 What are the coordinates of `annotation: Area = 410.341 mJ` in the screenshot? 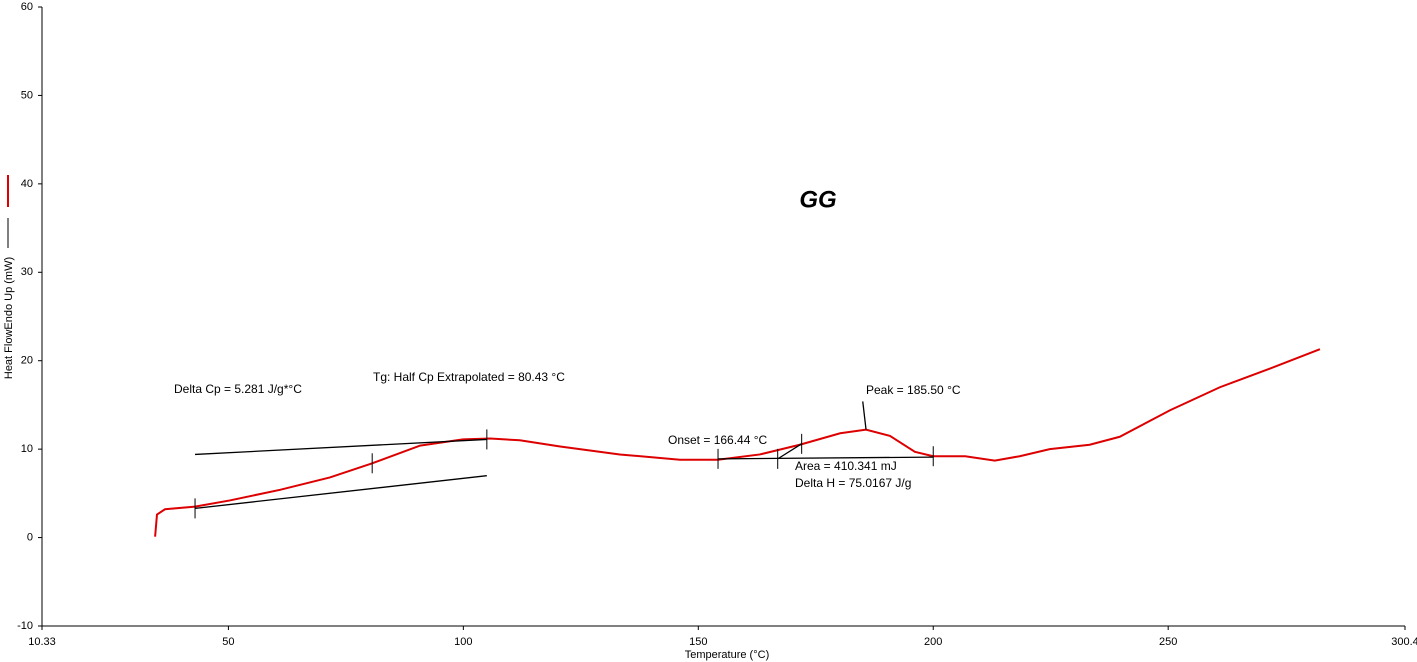 It's located at (846, 466).